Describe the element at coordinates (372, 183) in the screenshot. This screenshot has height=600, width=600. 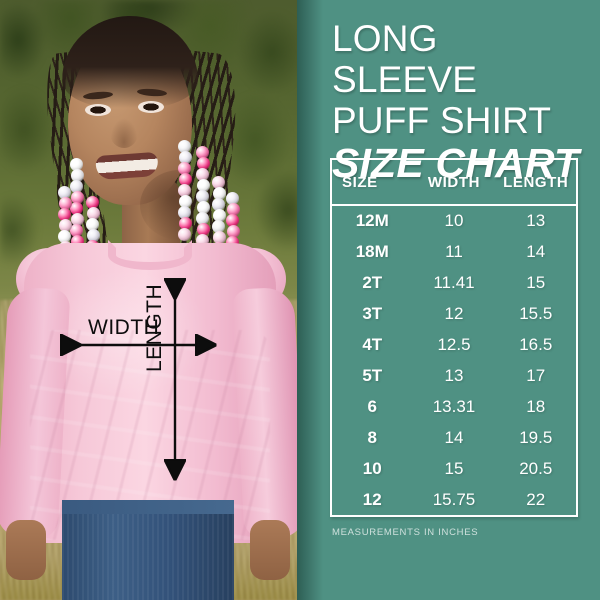
I see `column-header-size: SIZE` at that location.